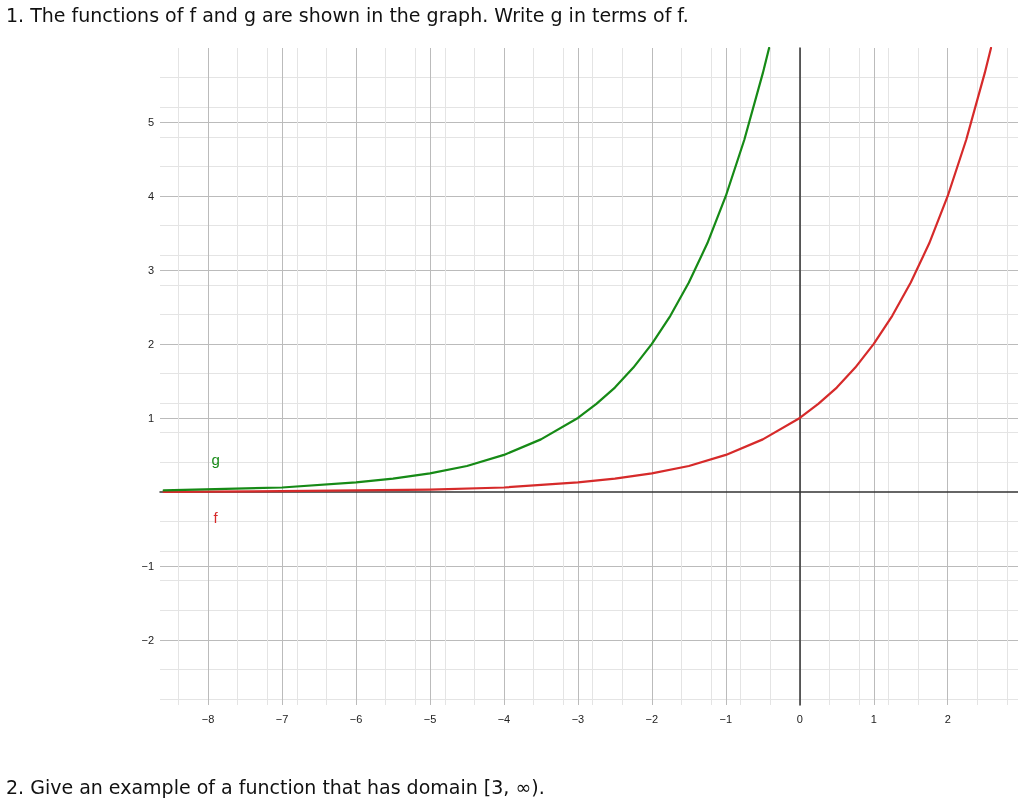 This screenshot has height=800, width=1018. Describe the element at coordinates (947, 718) in the screenshot. I see `x-tick-label: 2` at that location.